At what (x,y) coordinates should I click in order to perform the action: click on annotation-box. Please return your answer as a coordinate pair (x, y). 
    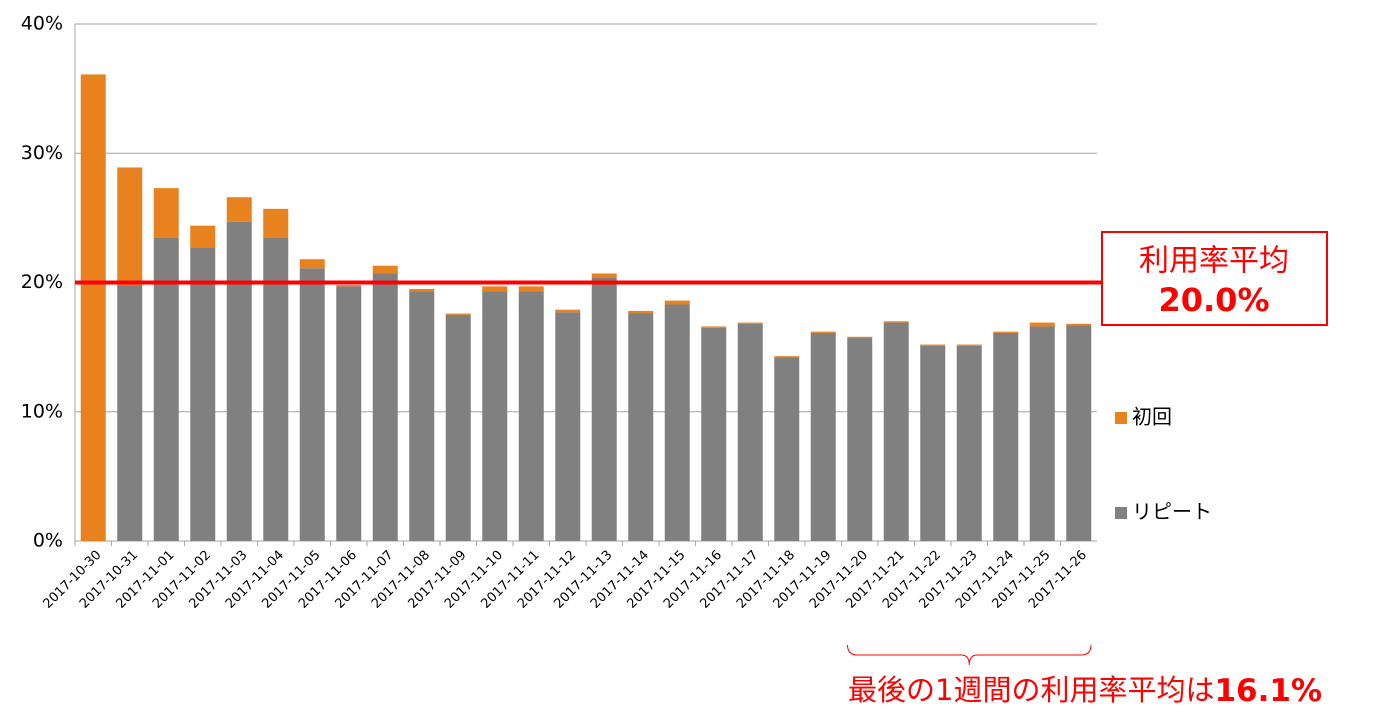
    Looking at the image, I should click on (1214, 278).